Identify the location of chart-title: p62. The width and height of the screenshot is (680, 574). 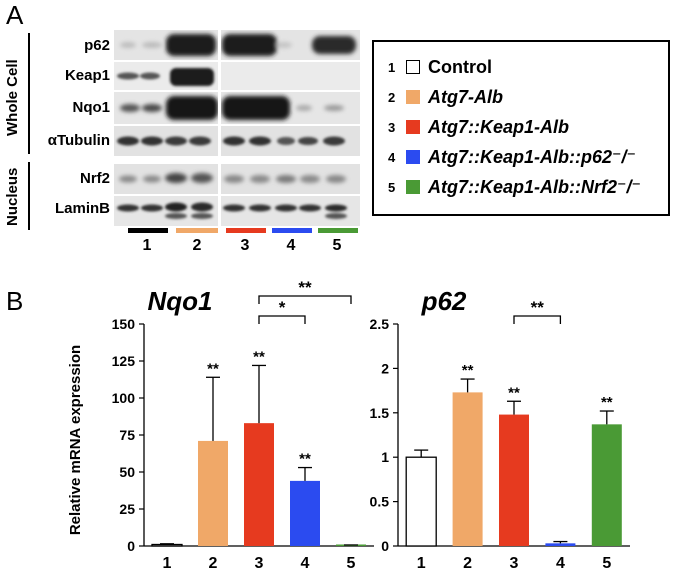
(444, 301).